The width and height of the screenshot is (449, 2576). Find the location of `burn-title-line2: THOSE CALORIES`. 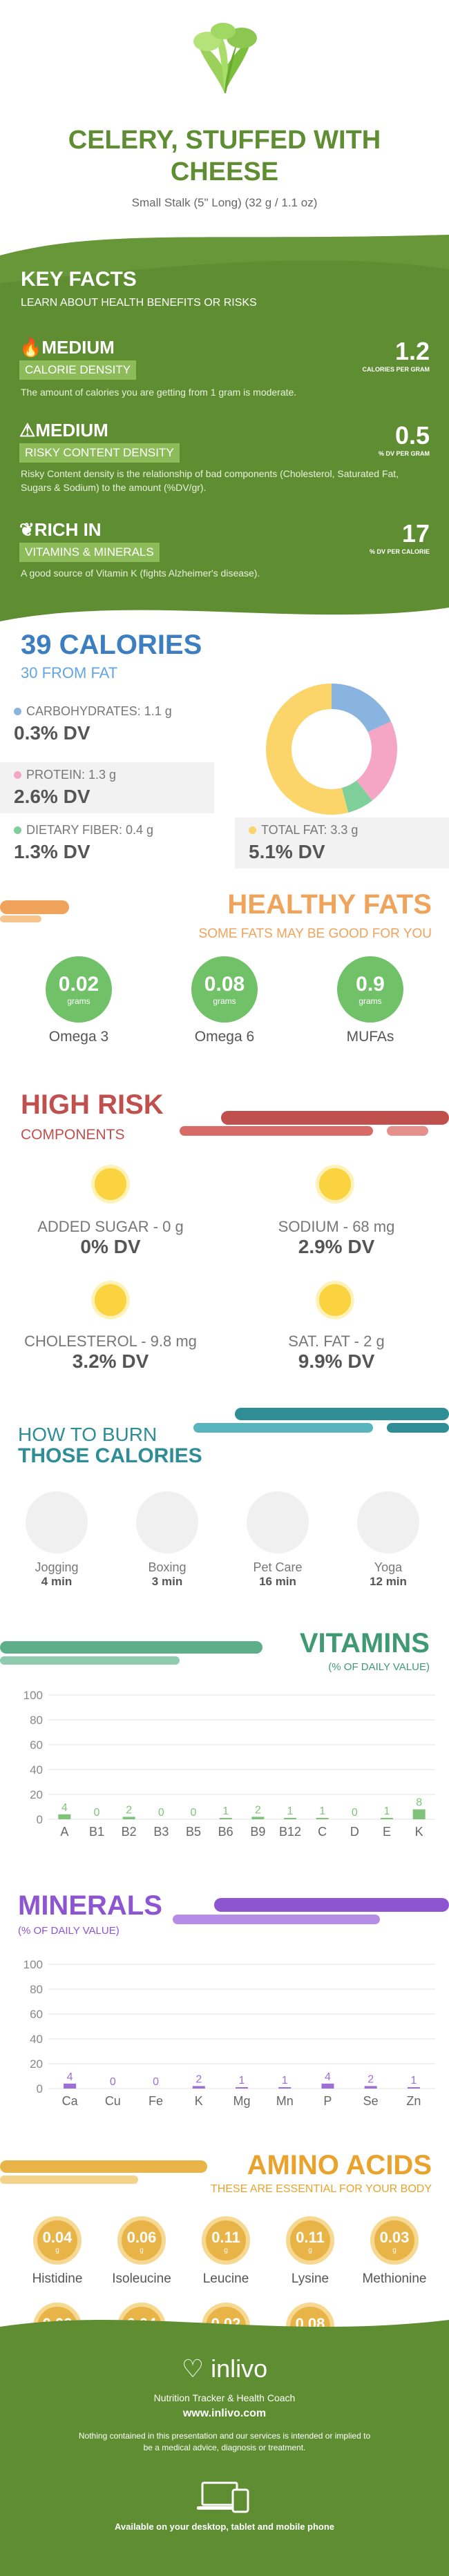

burn-title-line2: THOSE CALORIES is located at coordinates (110, 1455).